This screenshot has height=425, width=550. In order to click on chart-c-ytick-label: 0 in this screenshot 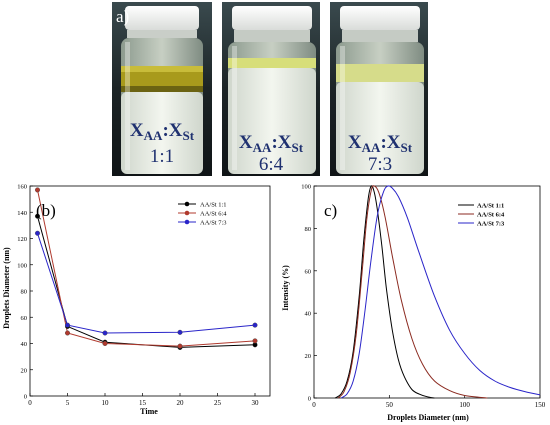, I will do `click(309, 399)`.